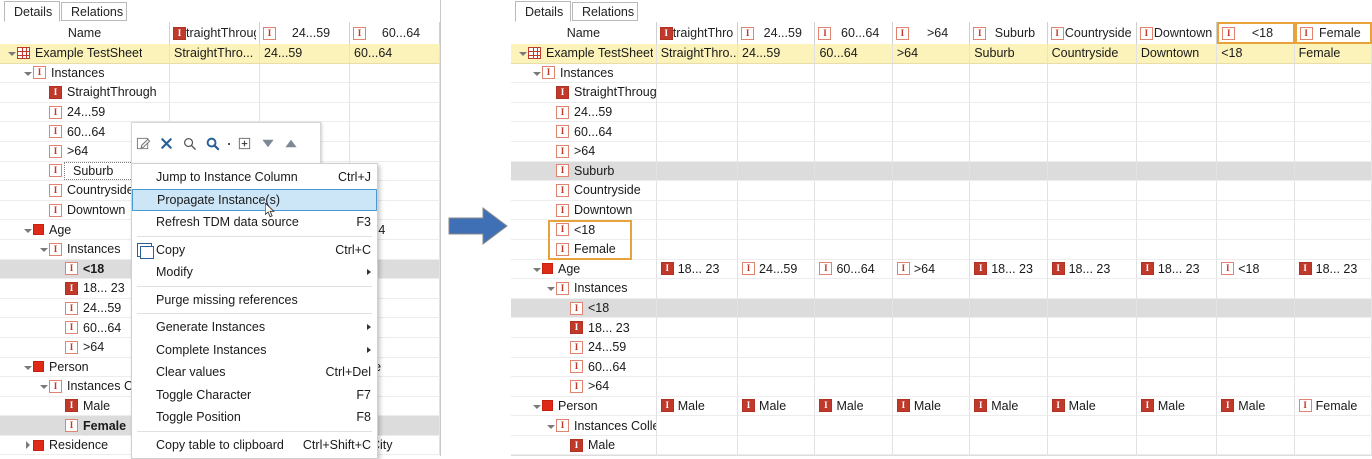 Image resolution: width=1372 pixels, height=459 pixels. I want to click on row-name-cell: Example TestSheet, so click(584, 54).